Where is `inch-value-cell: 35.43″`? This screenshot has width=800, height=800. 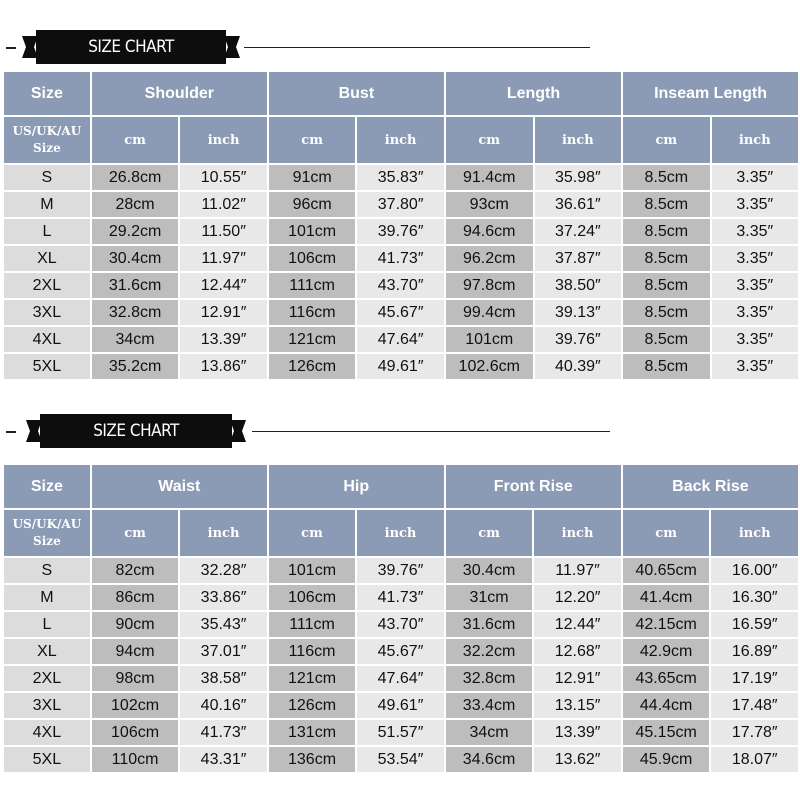
inch-value-cell: 35.43″ is located at coordinates (223, 624).